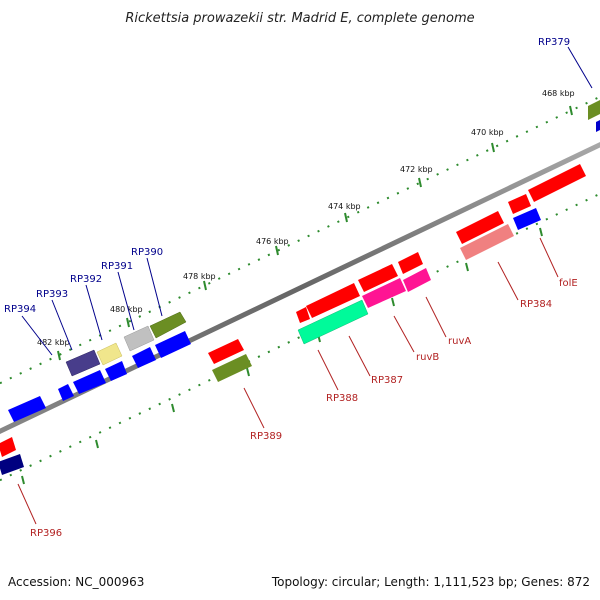 The image size is (600, 600). I want to click on gene-rp379, so click(594, 110).